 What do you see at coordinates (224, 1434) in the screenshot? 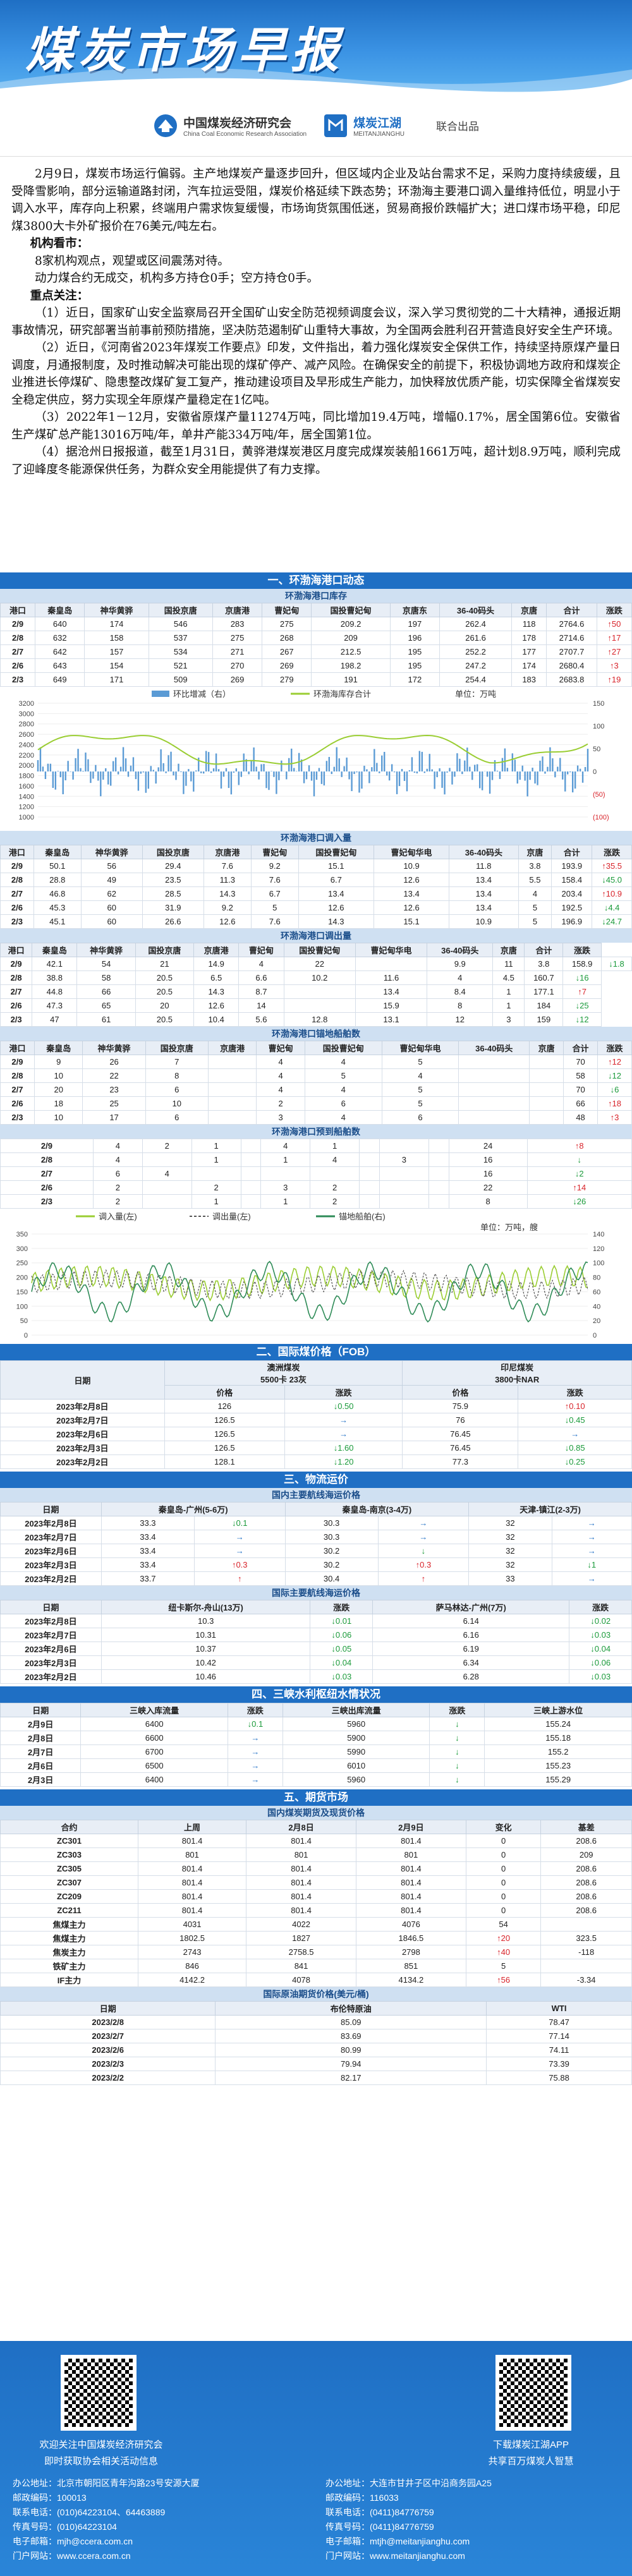
I see `table-cell: 126.5` at bounding box center [224, 1434].